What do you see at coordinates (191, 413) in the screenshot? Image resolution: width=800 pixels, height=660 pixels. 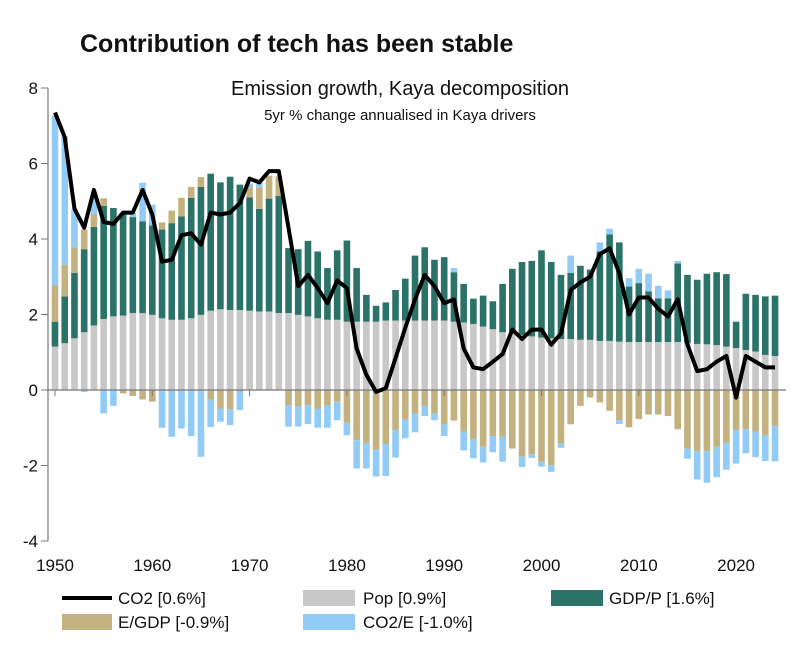 I see `bar-co2e-1964` at bounding box center [191, 413].